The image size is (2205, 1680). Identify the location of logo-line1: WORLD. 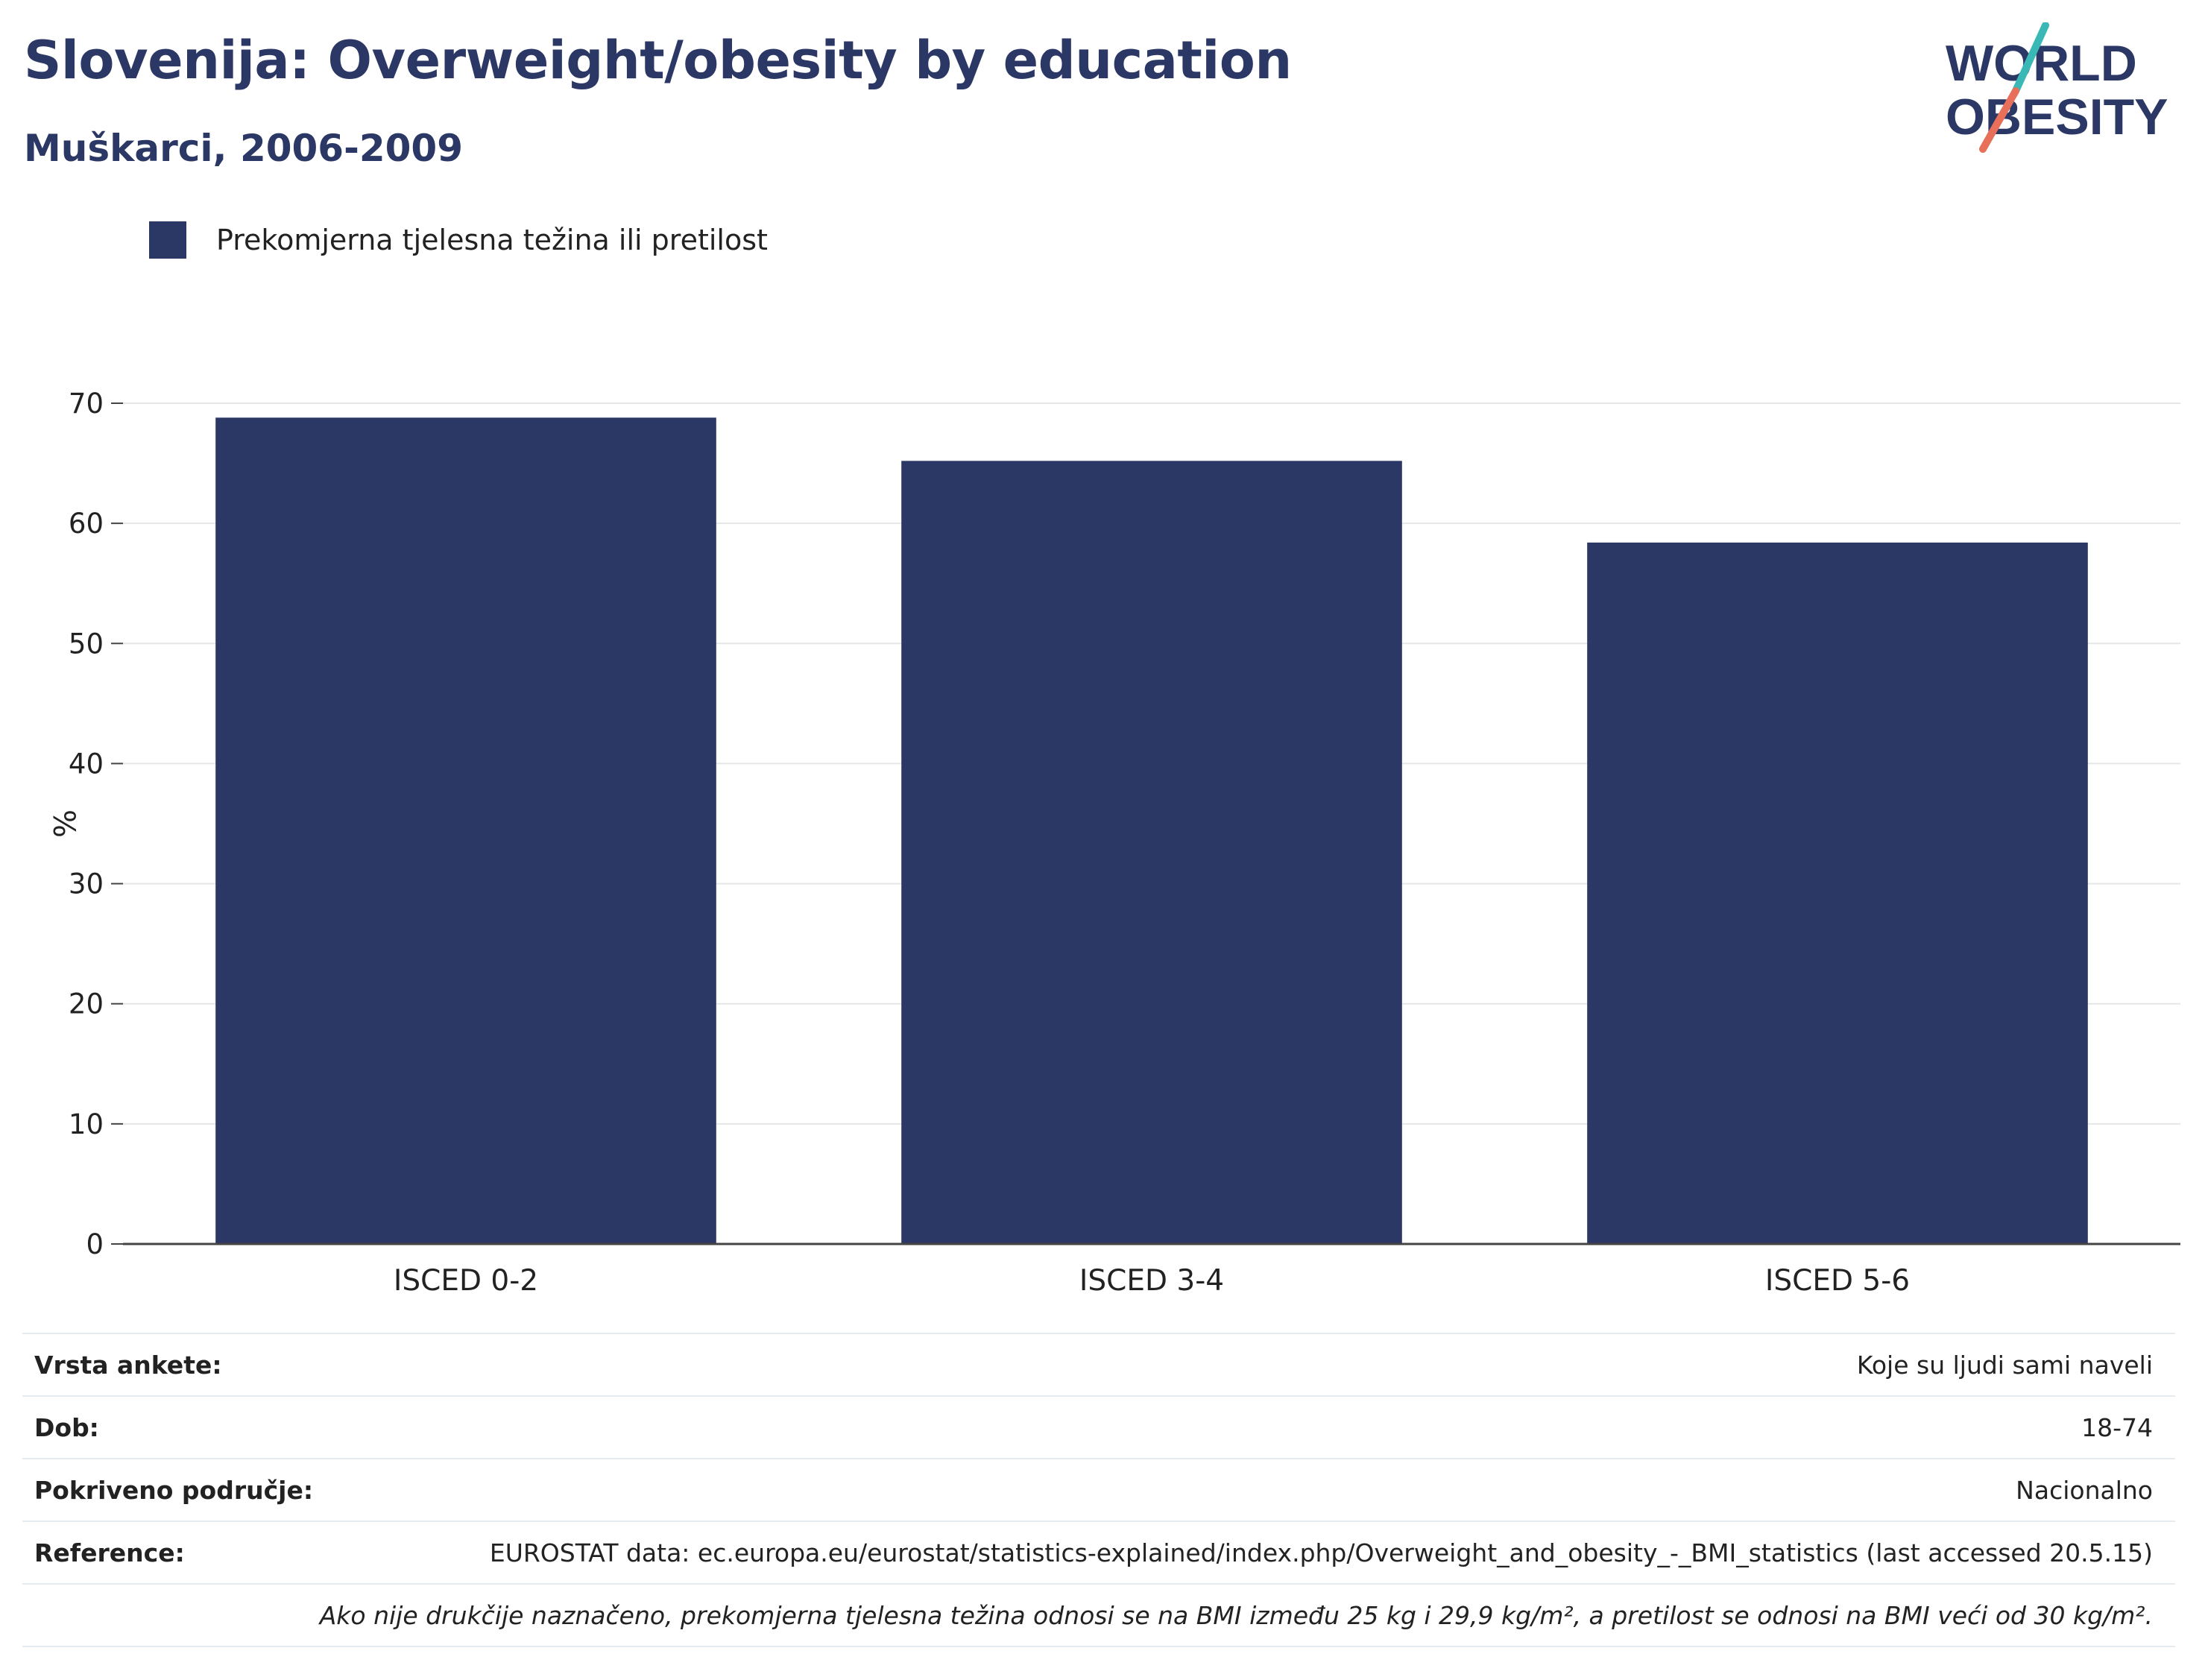
(2041, 63).